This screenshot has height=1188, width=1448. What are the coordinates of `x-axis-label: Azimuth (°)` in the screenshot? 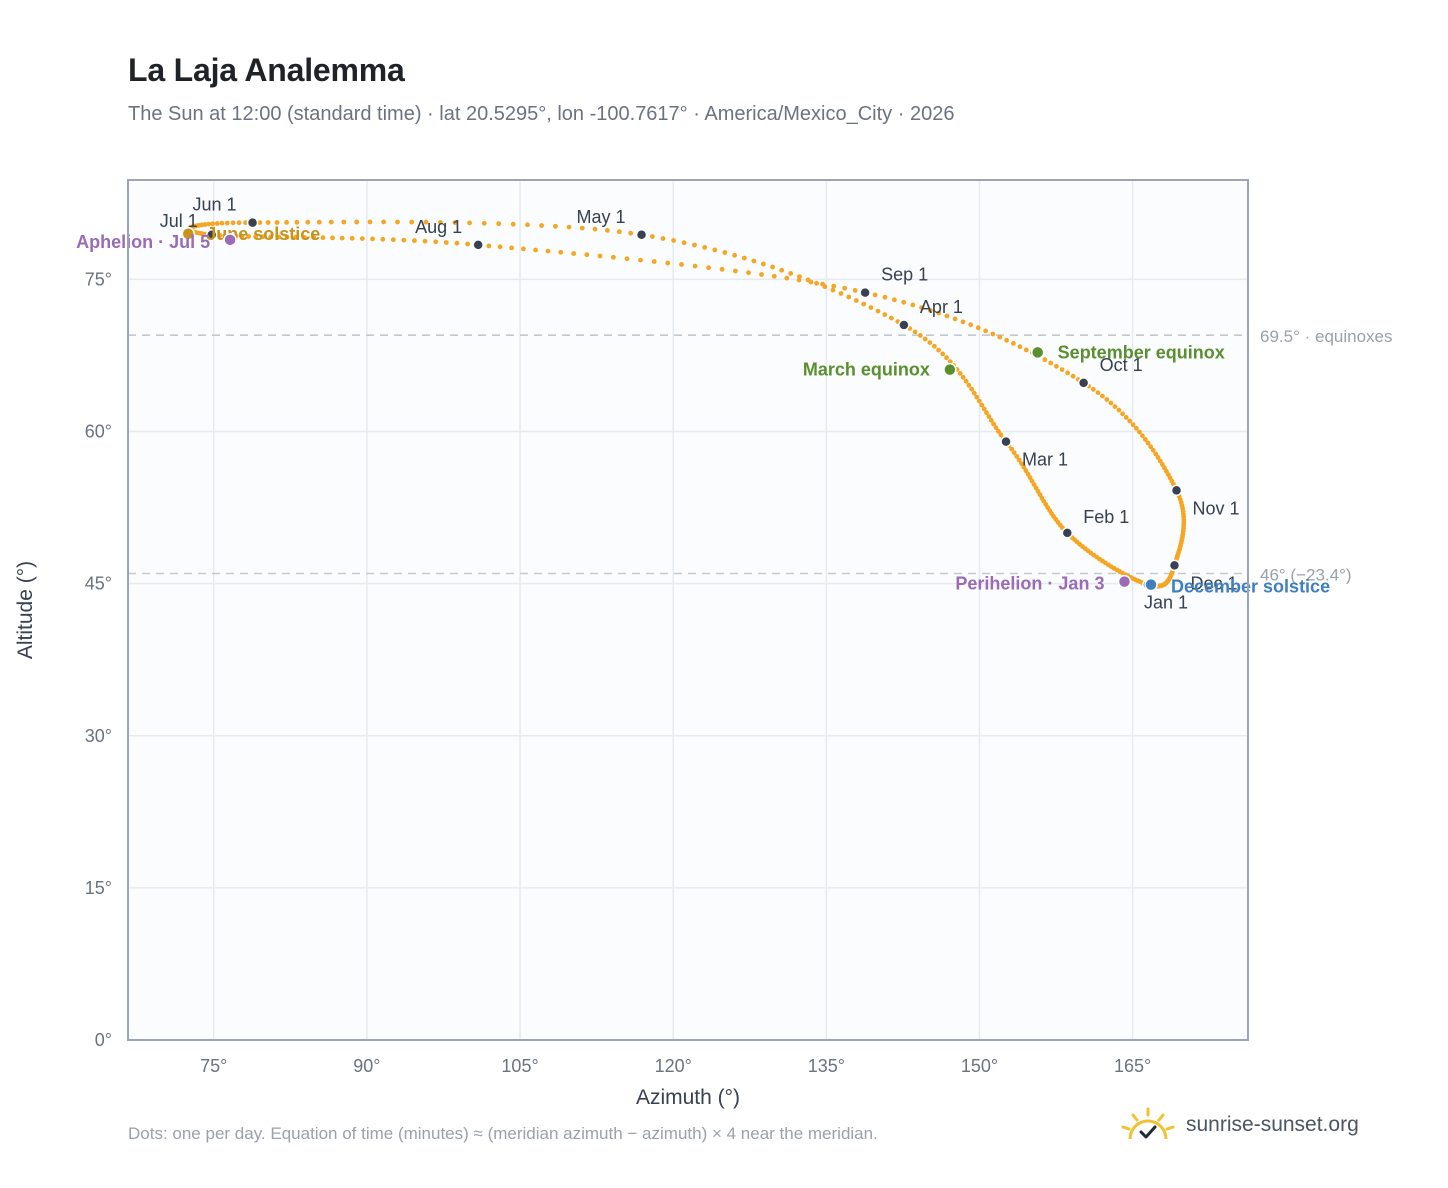 It's located at (688, 1097).